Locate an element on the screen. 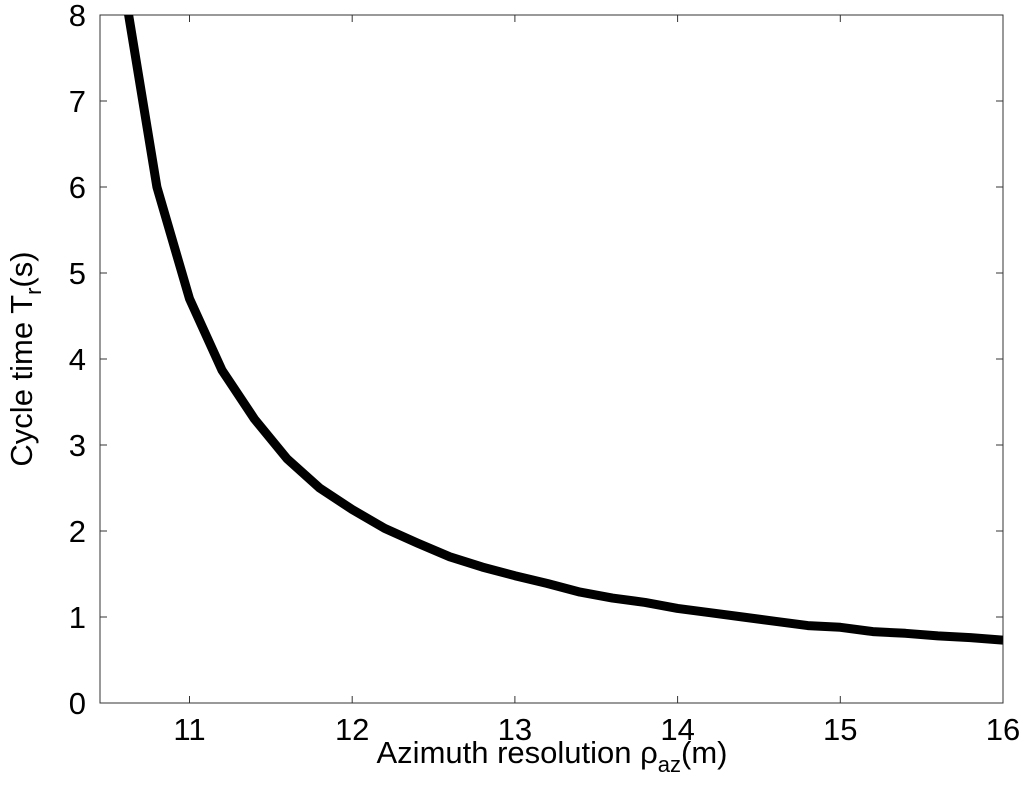 This screenshot has height=810, width=1024. x-tick-label: 14 is located at coordinates (677, 729).